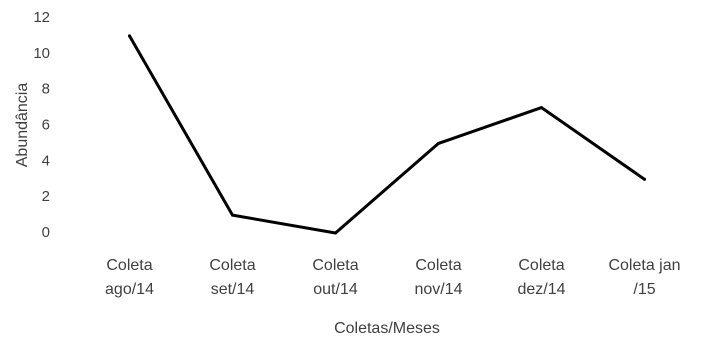 The height and width of the screenshot is (339, 714). I want to click on x-category-label: Coleta nov/14, so click(438, 277).